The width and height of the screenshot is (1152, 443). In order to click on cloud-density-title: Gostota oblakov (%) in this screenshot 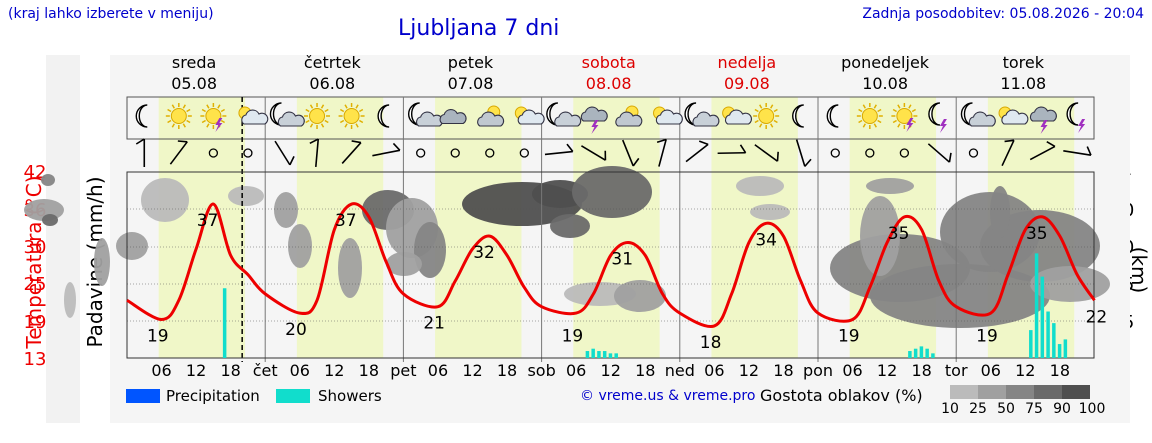, I will do `click(841, 395)`.